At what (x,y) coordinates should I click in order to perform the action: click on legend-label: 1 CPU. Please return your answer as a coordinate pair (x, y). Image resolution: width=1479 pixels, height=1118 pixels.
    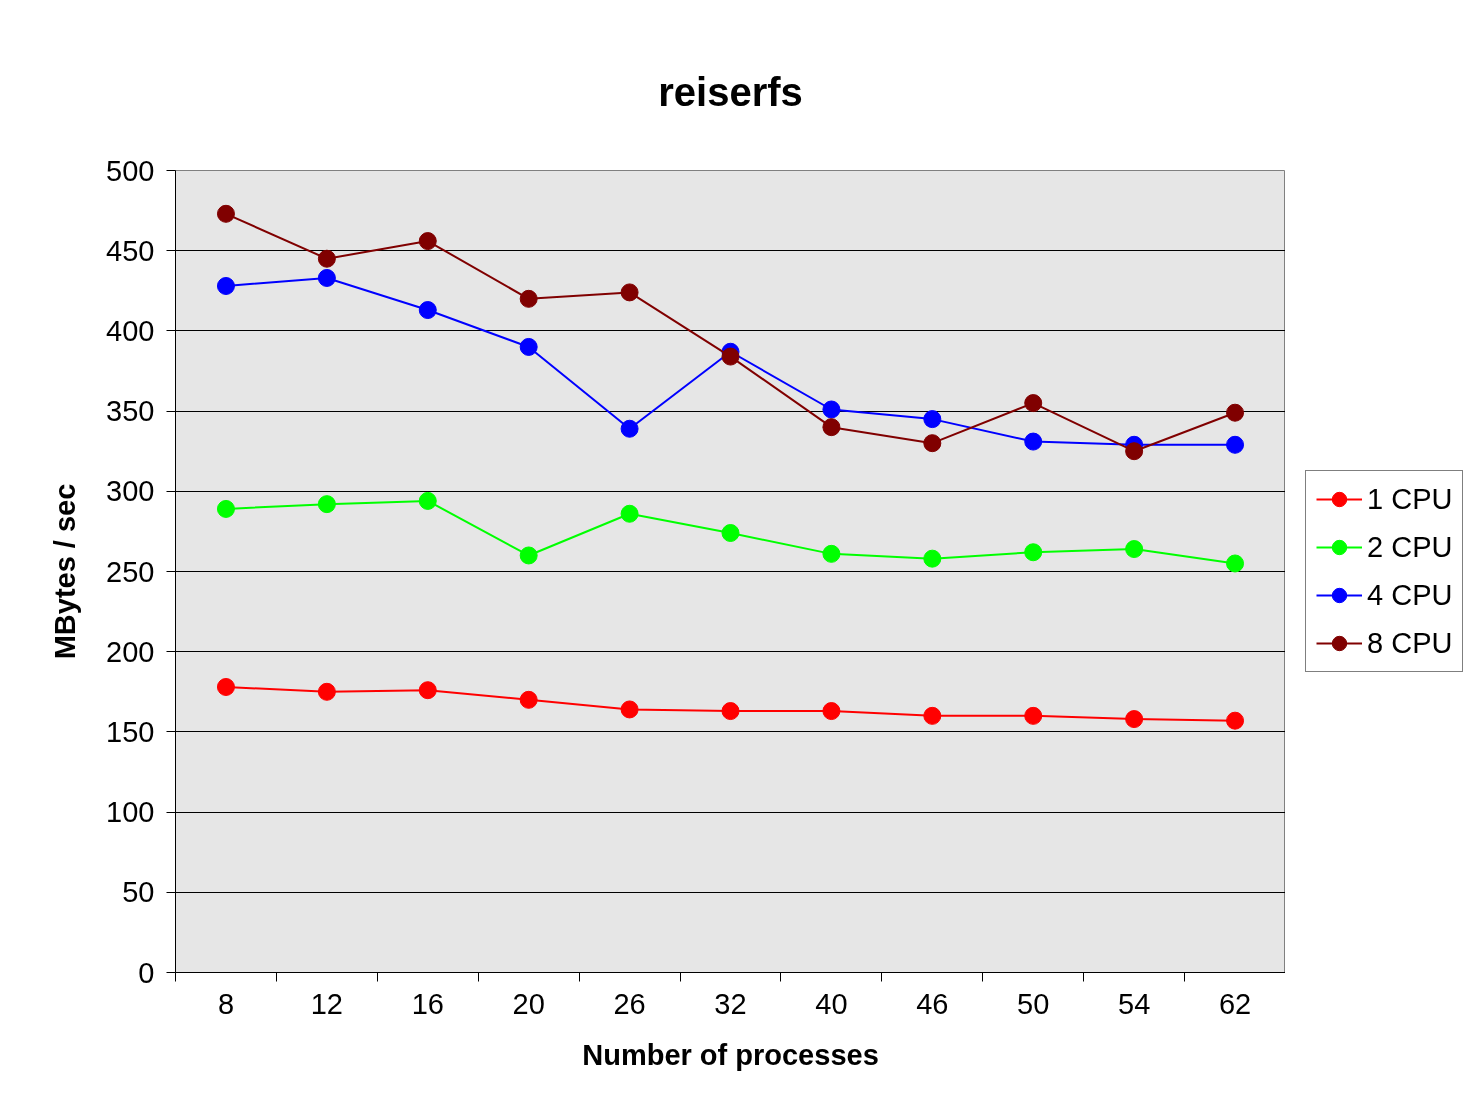
    Looking at the image, I should click on (1410, 499).